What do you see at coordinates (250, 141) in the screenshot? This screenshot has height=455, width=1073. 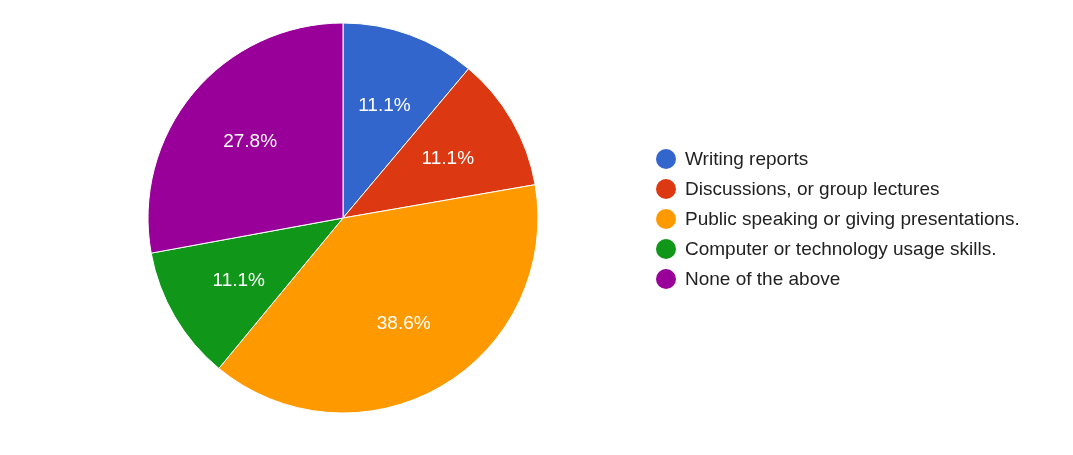 I see `data-label: 27.8%` at bounding box center [250, 141].